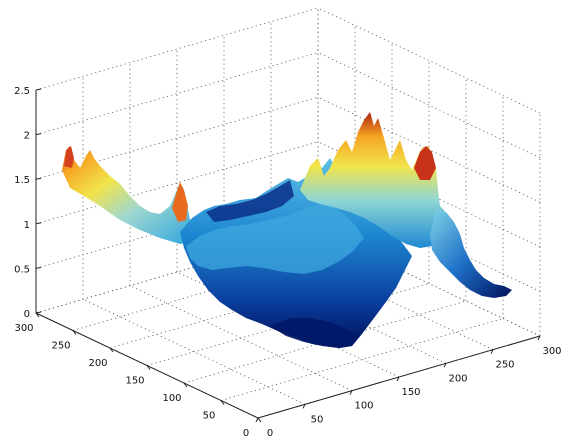  What do you see at coordinates (315, 333) in the screenshot?
I see `surface-dark-front` at bounding box center [315, 333].